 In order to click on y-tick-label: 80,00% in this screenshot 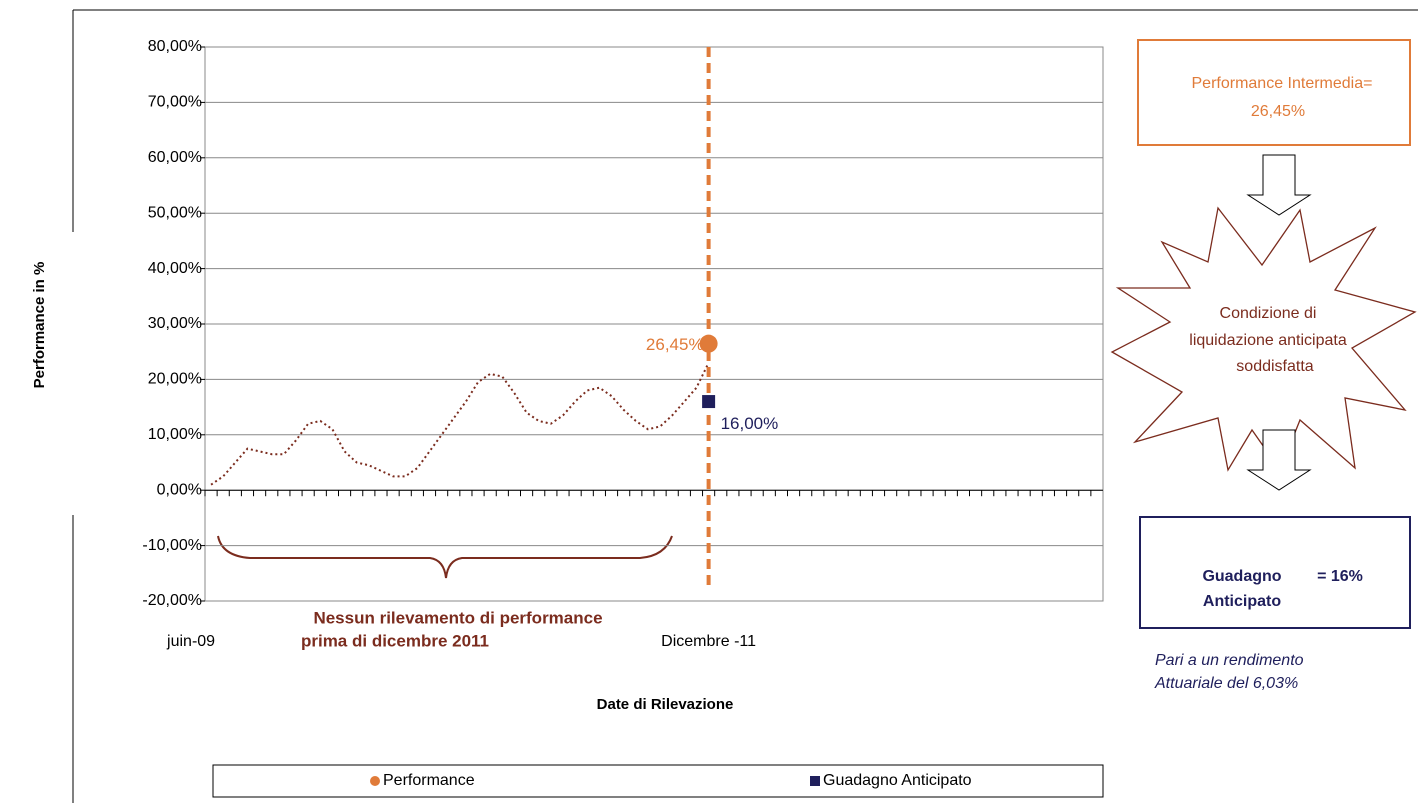, I will do `click(175, 46)`.